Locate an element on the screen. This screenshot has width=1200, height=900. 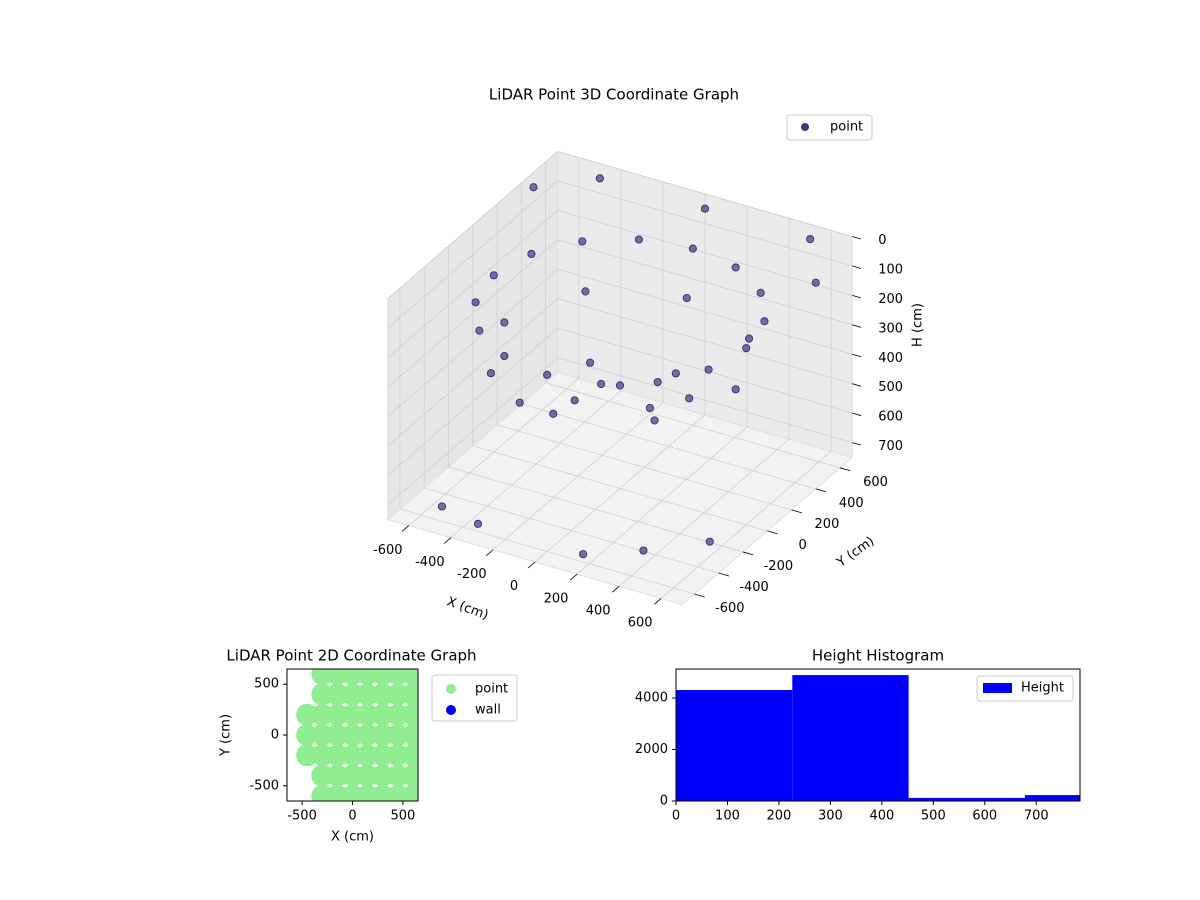
y-tick-label: 600 is located at coordinates (875, 482).